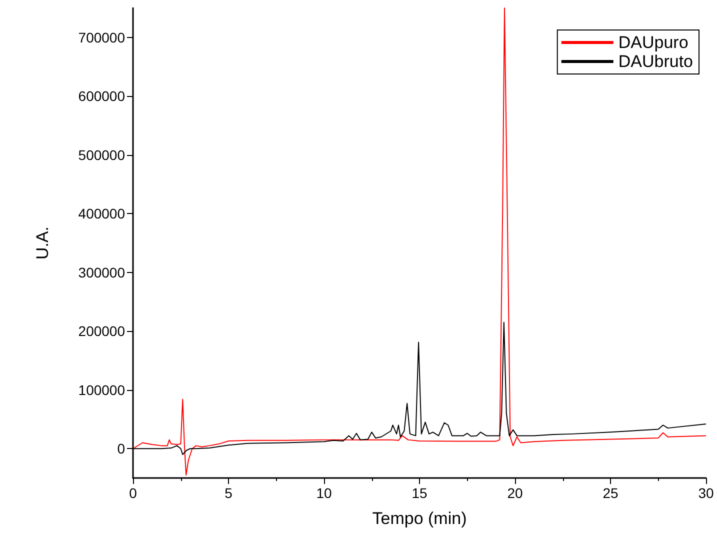  Describe the element at coordinates (102, 37) in the screenshot. I see `y-tick-label: 700000` at that location.